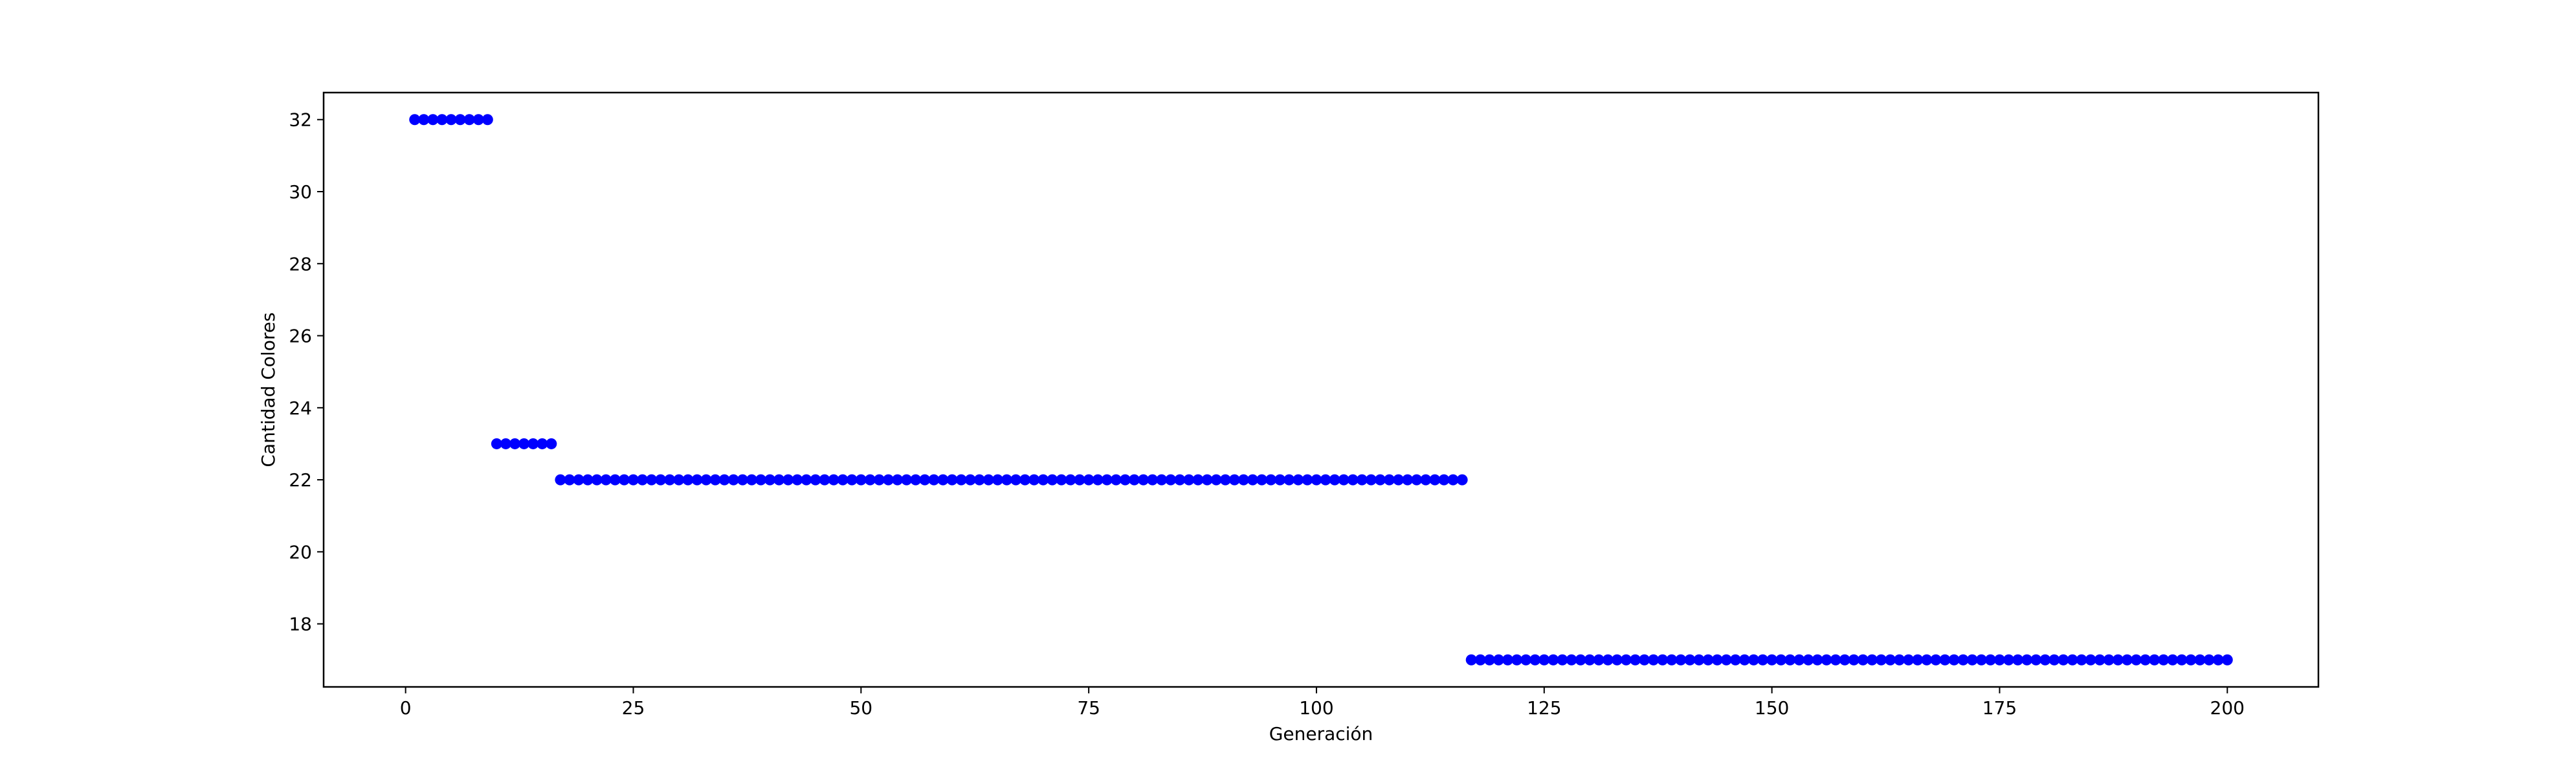 The image size is (2576, 773). I want to click on x-tick-label: 125, so click(1544, 708).